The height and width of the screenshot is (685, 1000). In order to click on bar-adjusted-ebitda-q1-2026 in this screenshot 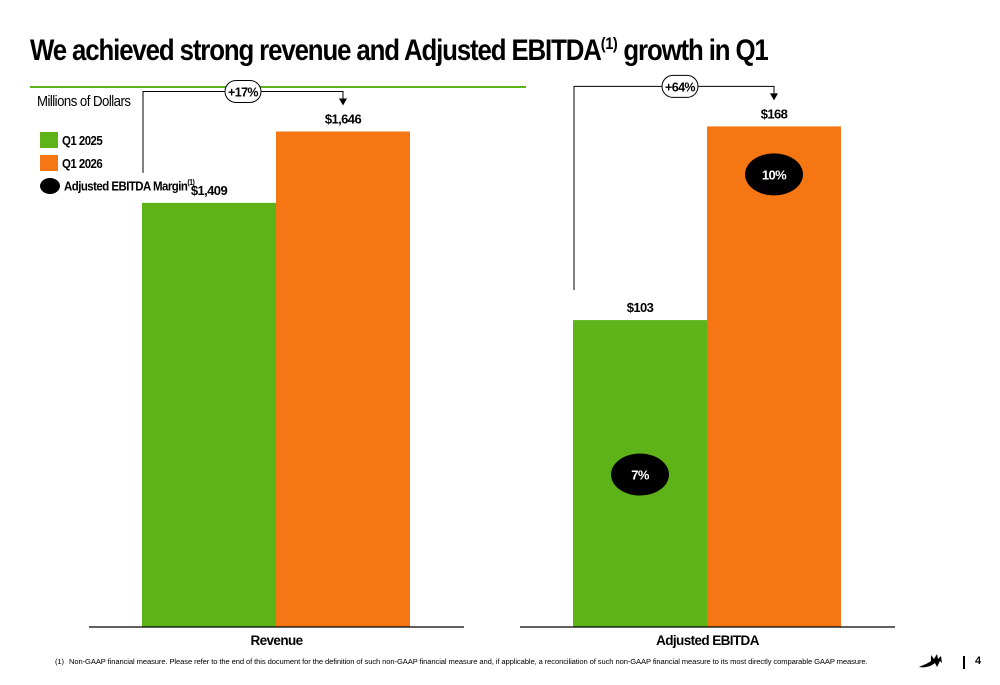, I will do `click(774, 377)`.